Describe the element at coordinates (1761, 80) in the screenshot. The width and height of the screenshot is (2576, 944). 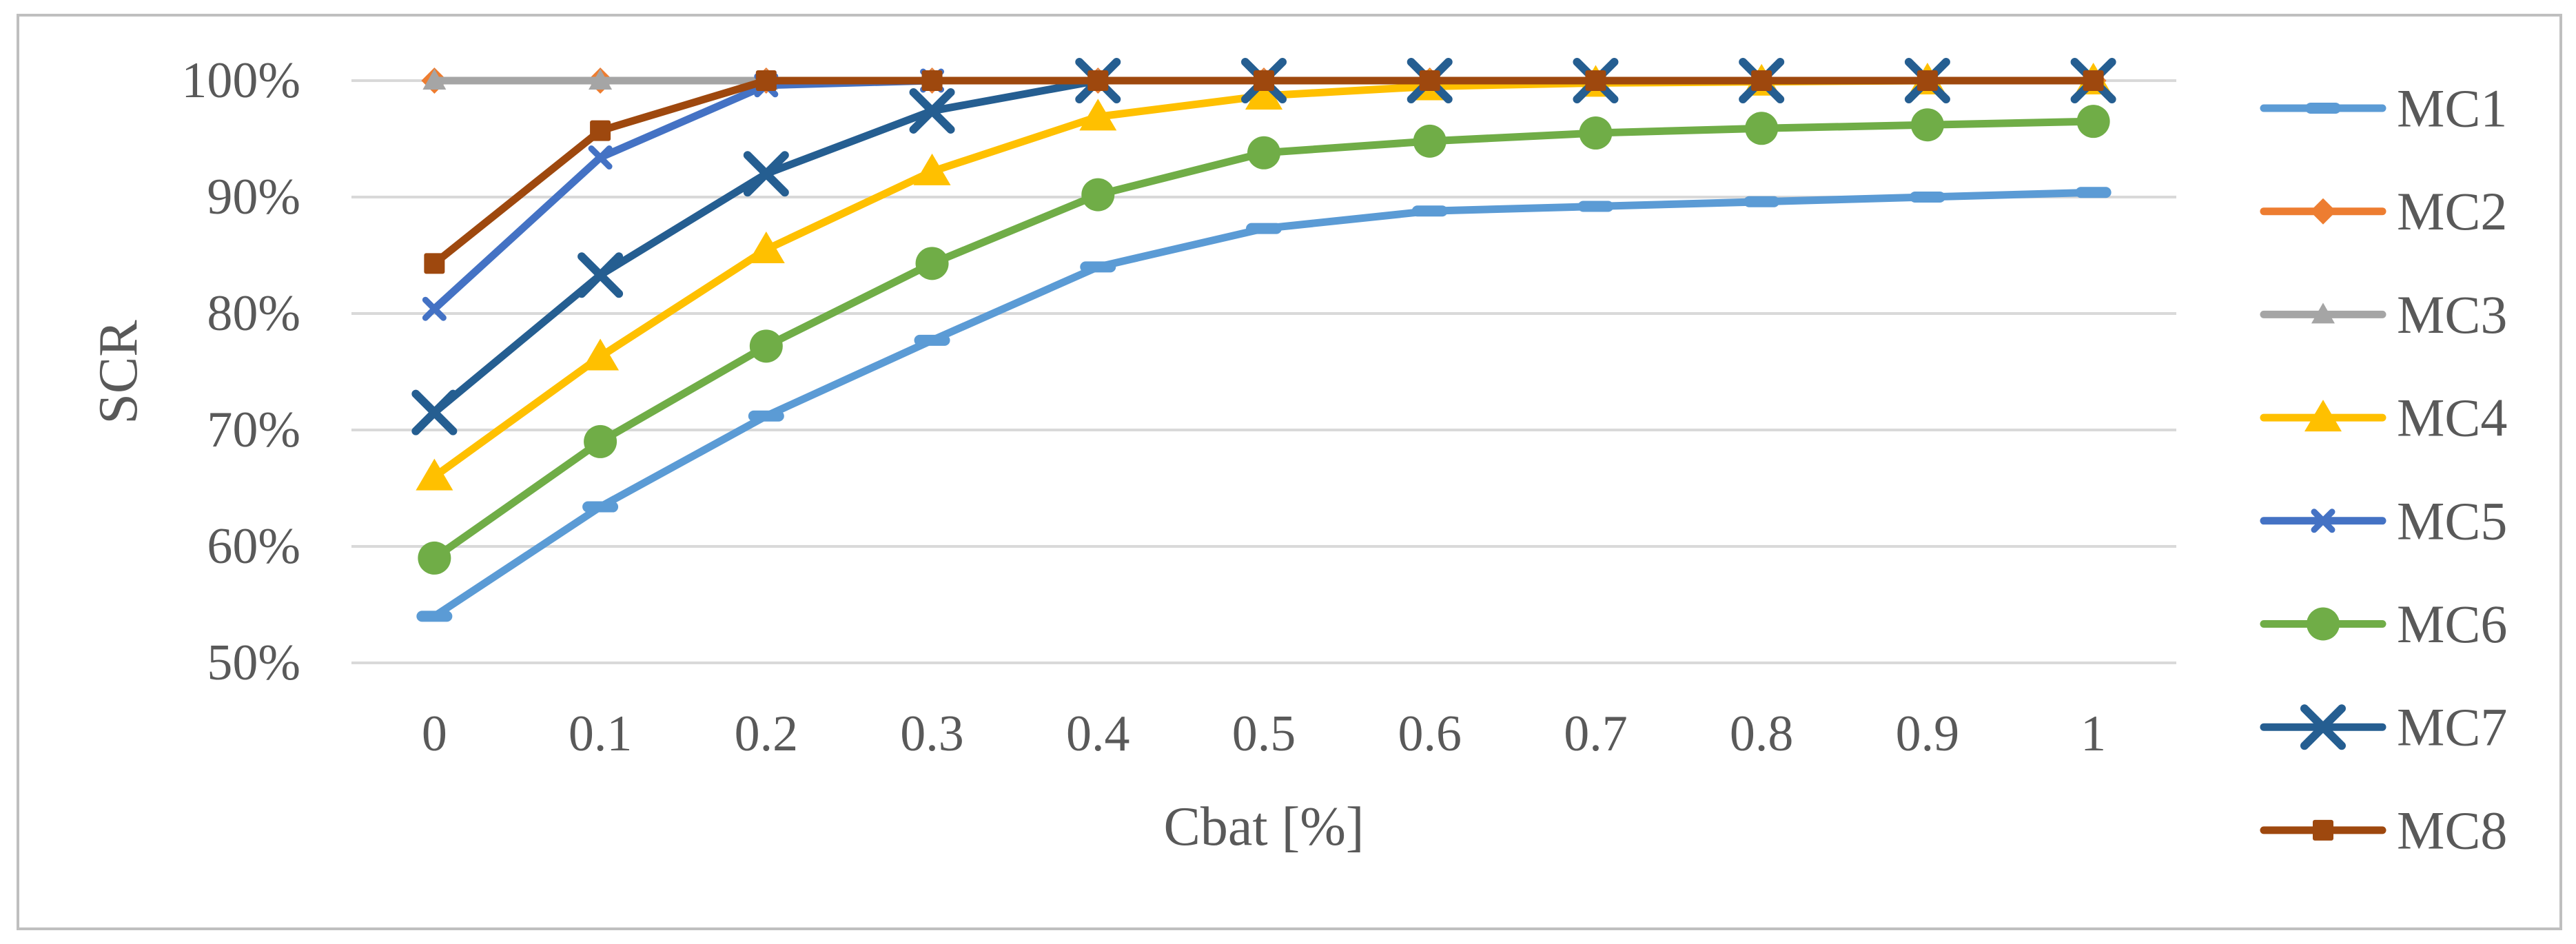
I see `series-MC8-marker-0.8` at that location.